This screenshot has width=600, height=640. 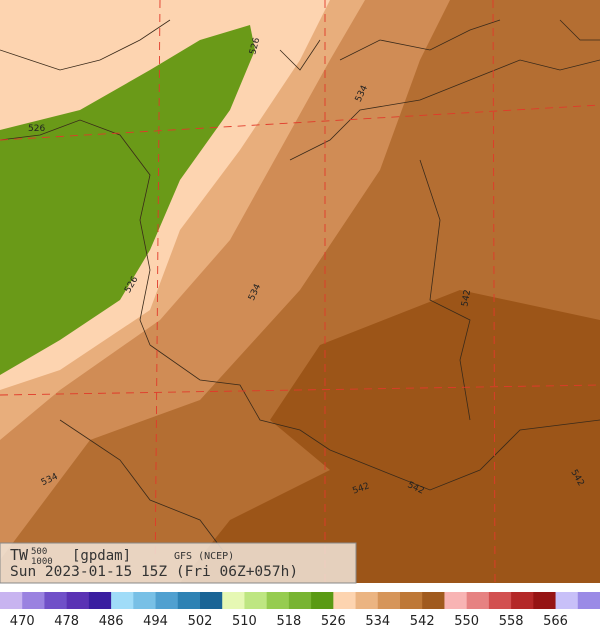 I want to click on legend-label: 534, so click(x=377, y=621).